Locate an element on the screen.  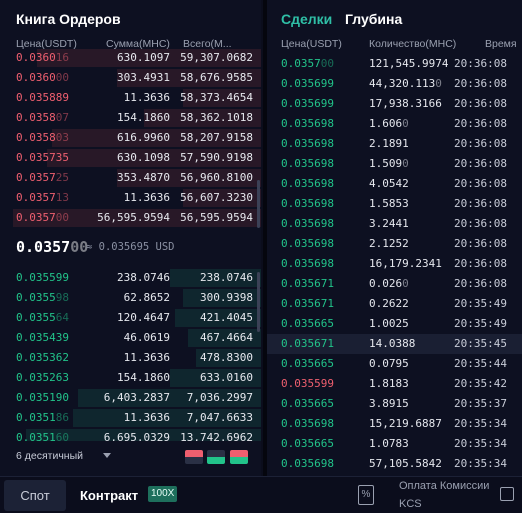
kcs-fee-checkbox is located at coordinates (507, 494).